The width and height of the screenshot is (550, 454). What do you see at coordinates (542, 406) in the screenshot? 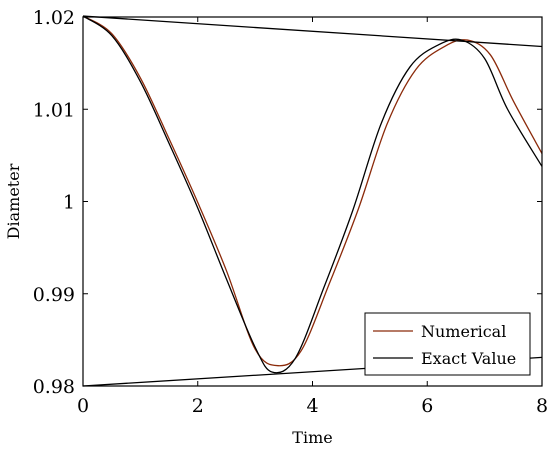
I see `x-tick-label: 8` at bounding box center [542, 406].